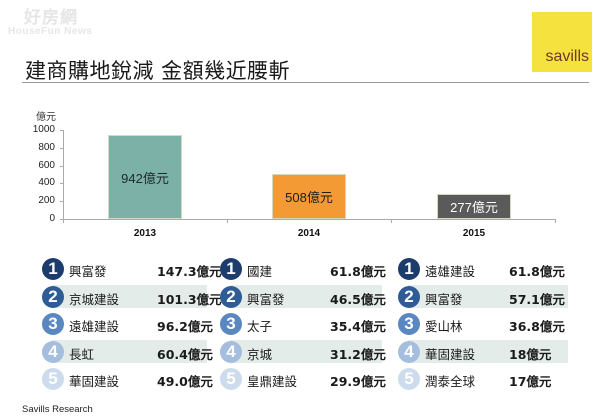 Image resolution: width=600 pixels, height=419 pixels. I want to click on list-item: 4 京城 31.2億元, so click(303, 352).